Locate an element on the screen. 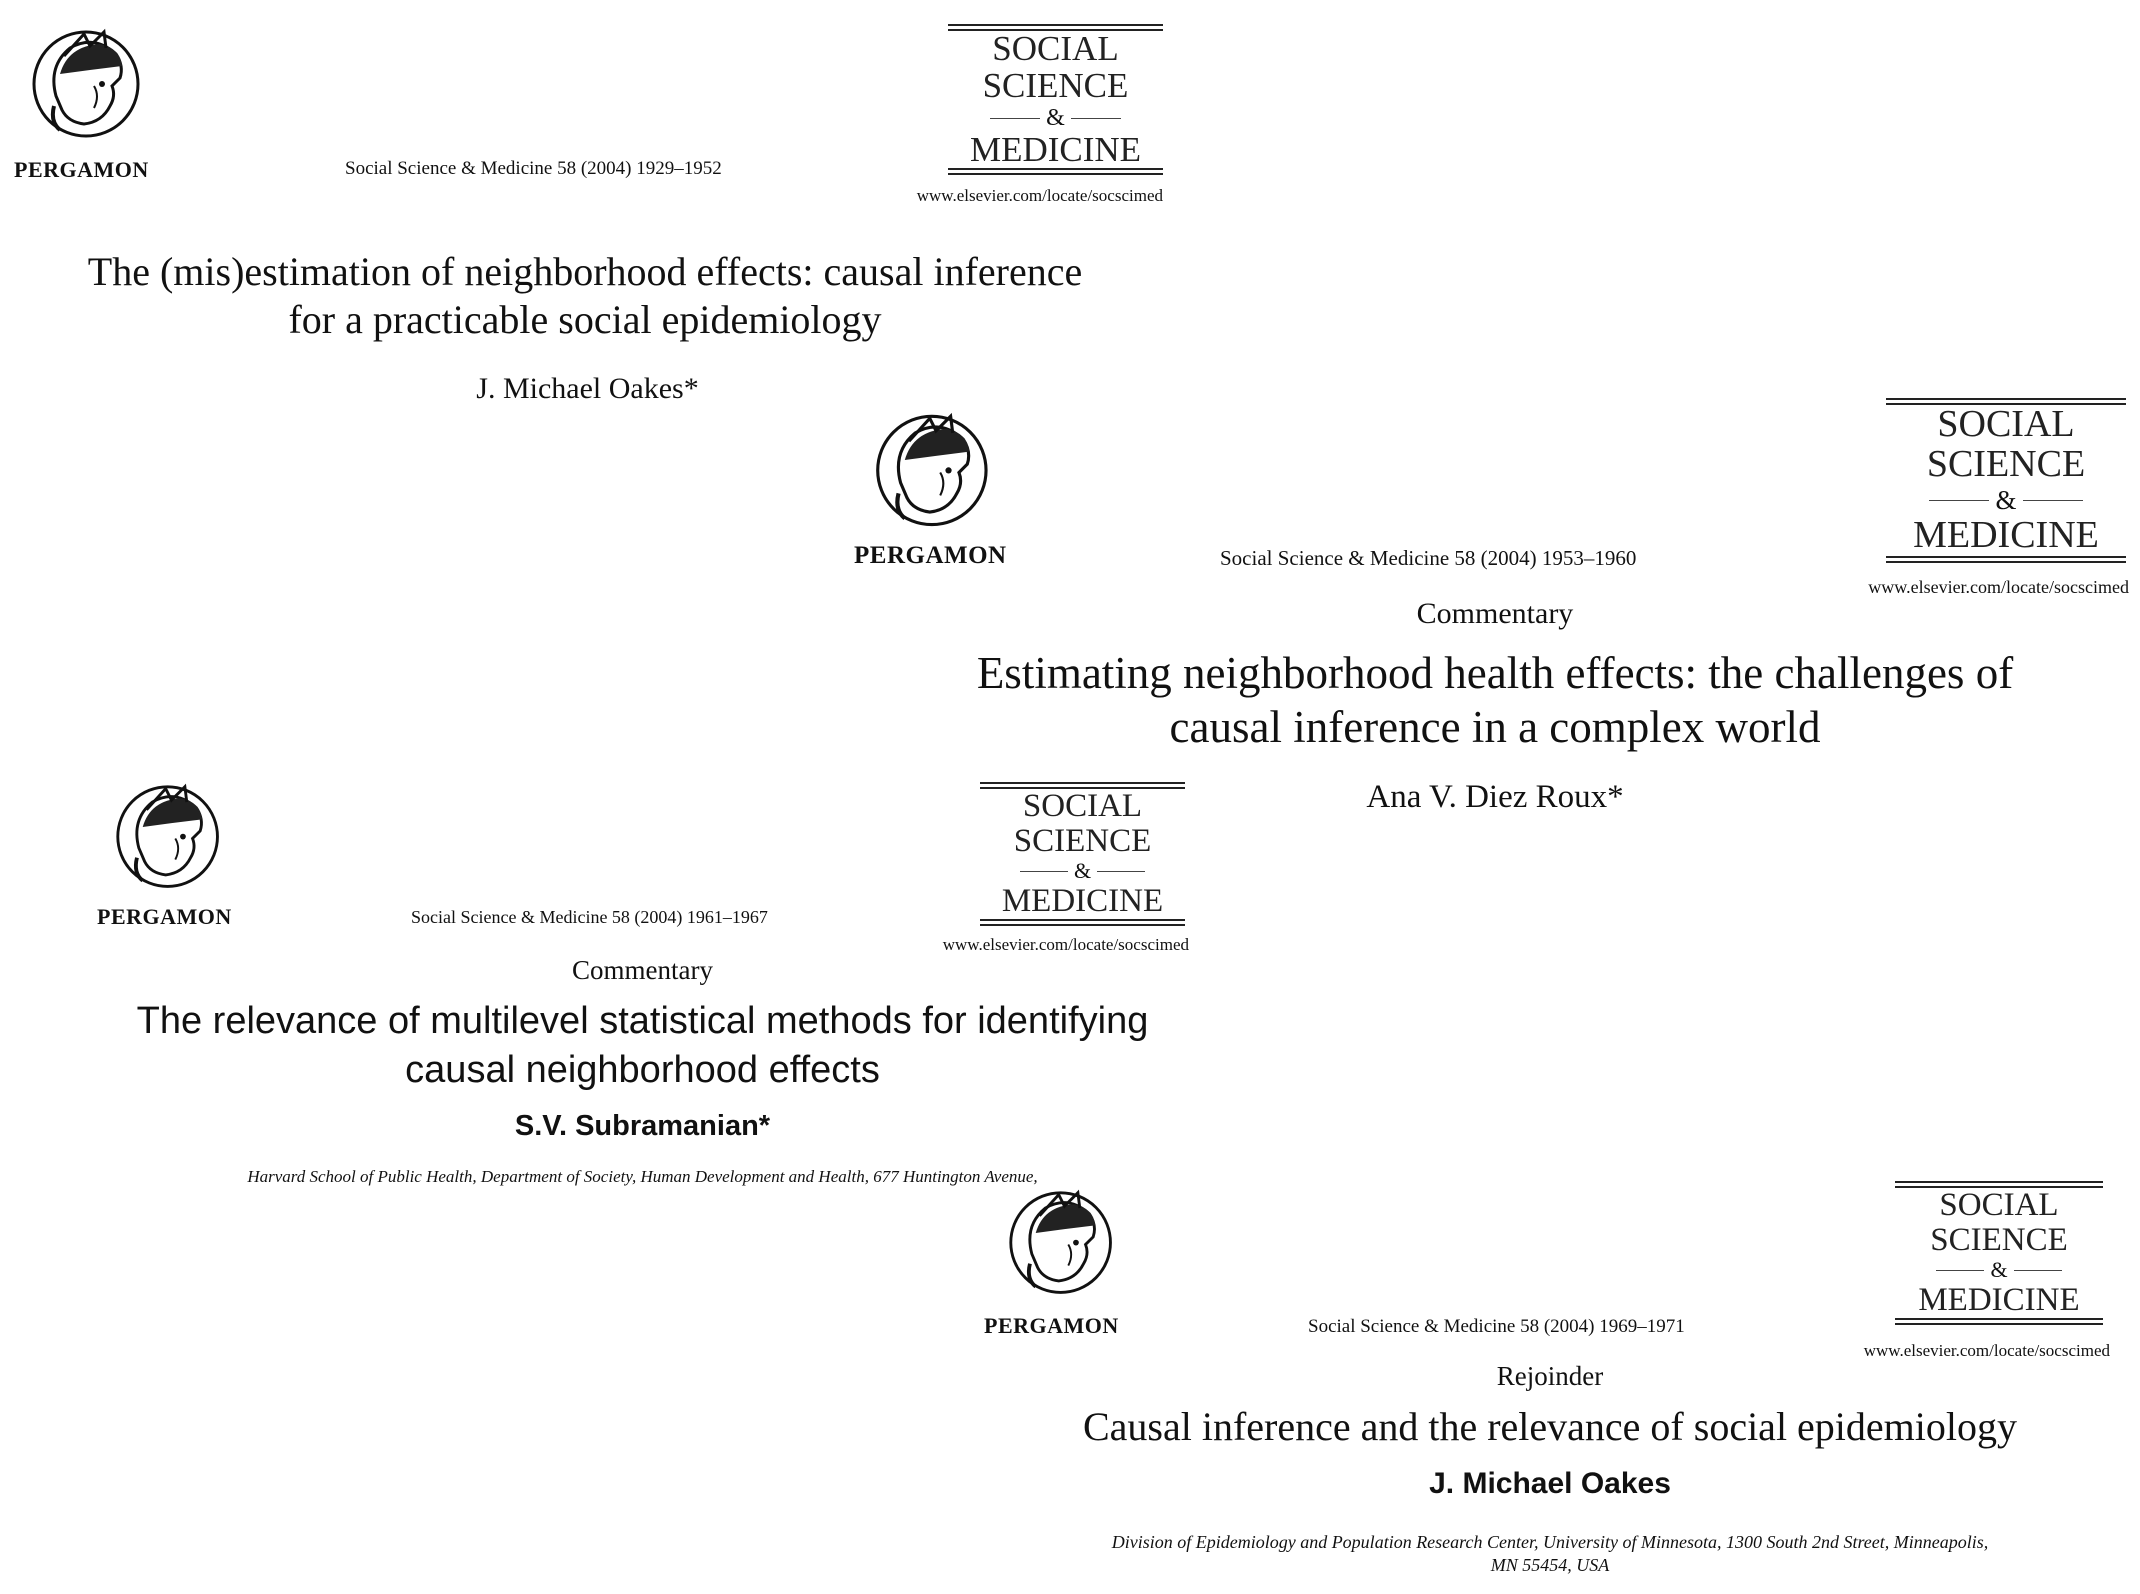  paper-author: Ana V. Diez Roux* is located at coordinates (1495, 797).